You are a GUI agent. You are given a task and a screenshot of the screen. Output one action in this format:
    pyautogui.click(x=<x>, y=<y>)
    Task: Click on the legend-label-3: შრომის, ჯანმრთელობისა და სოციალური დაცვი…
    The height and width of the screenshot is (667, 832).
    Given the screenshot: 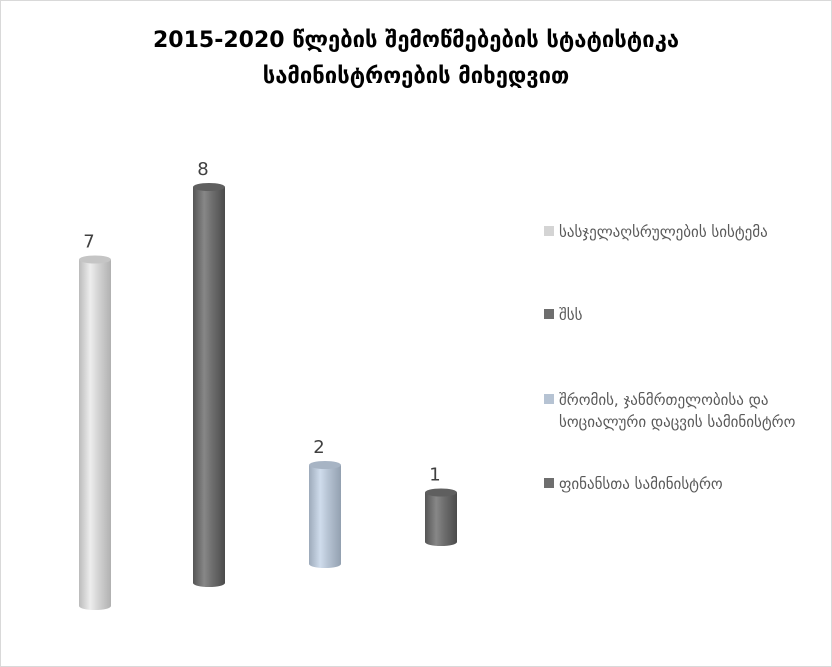 What is the action you would take?
    pyautogui.click(x=677, y=411)
    